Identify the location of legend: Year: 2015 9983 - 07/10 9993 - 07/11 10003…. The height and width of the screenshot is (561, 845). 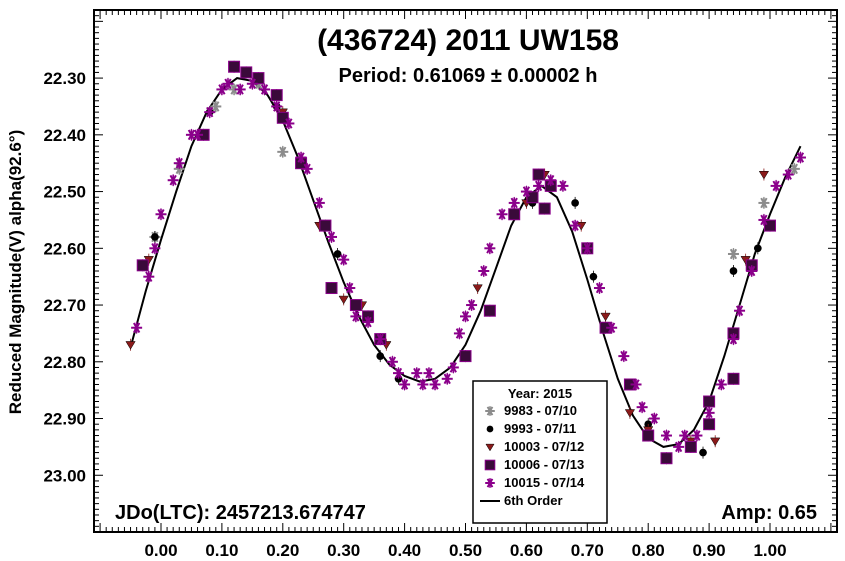
(540, 452).